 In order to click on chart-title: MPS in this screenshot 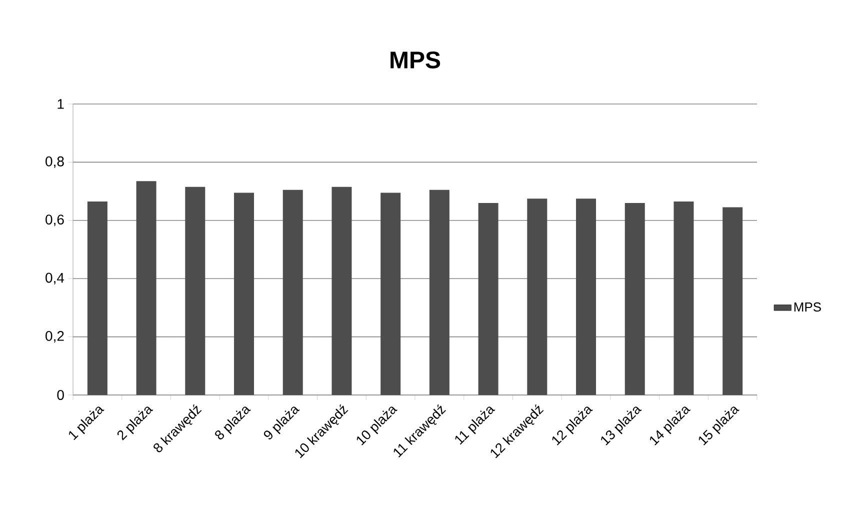, I will do `click(415, 59)`.